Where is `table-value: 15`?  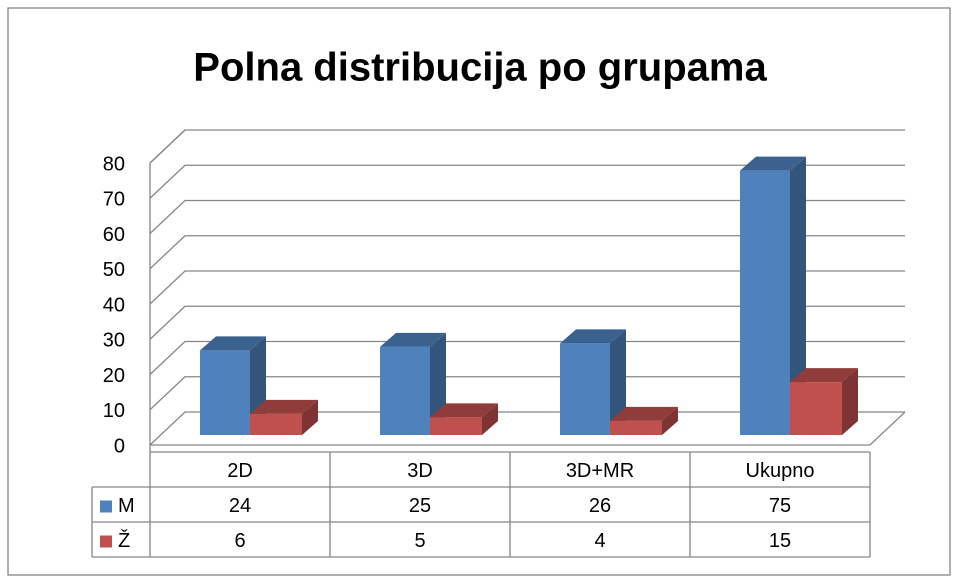 table-value: 15 is located at coordinates (780, 541).